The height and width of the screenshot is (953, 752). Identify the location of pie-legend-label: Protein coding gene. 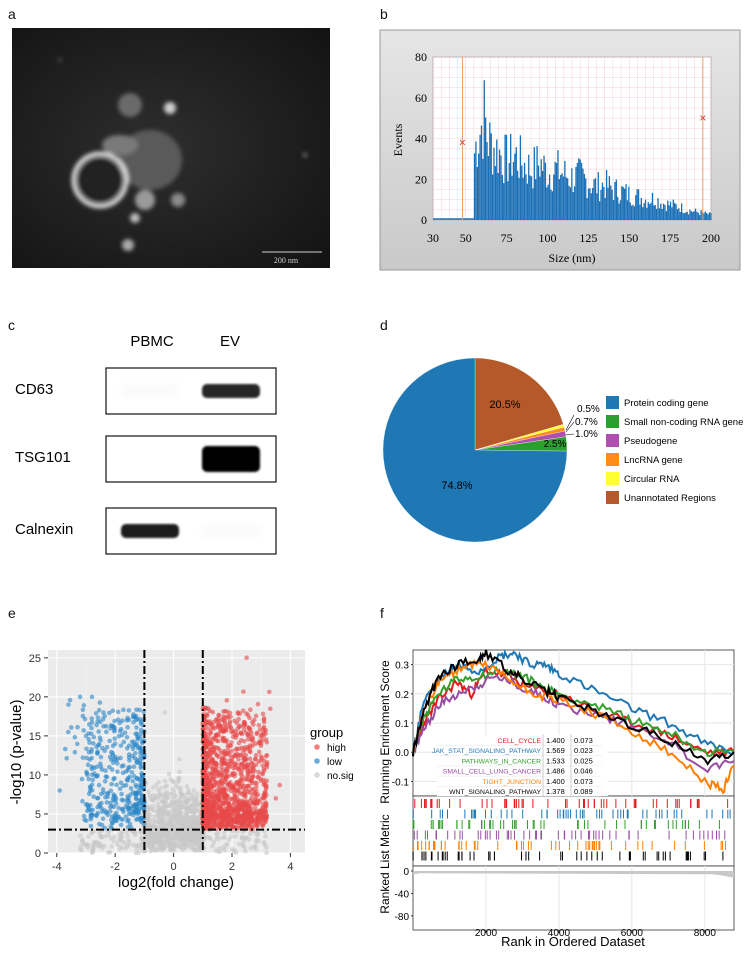
(666, 403).